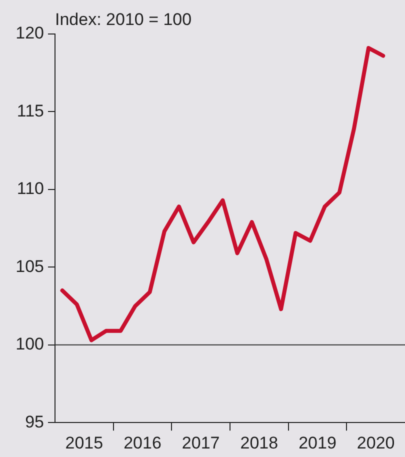 This screenshot has width=405, height=457. I want to click on x-tick-label: 2015, so click(84, 442).